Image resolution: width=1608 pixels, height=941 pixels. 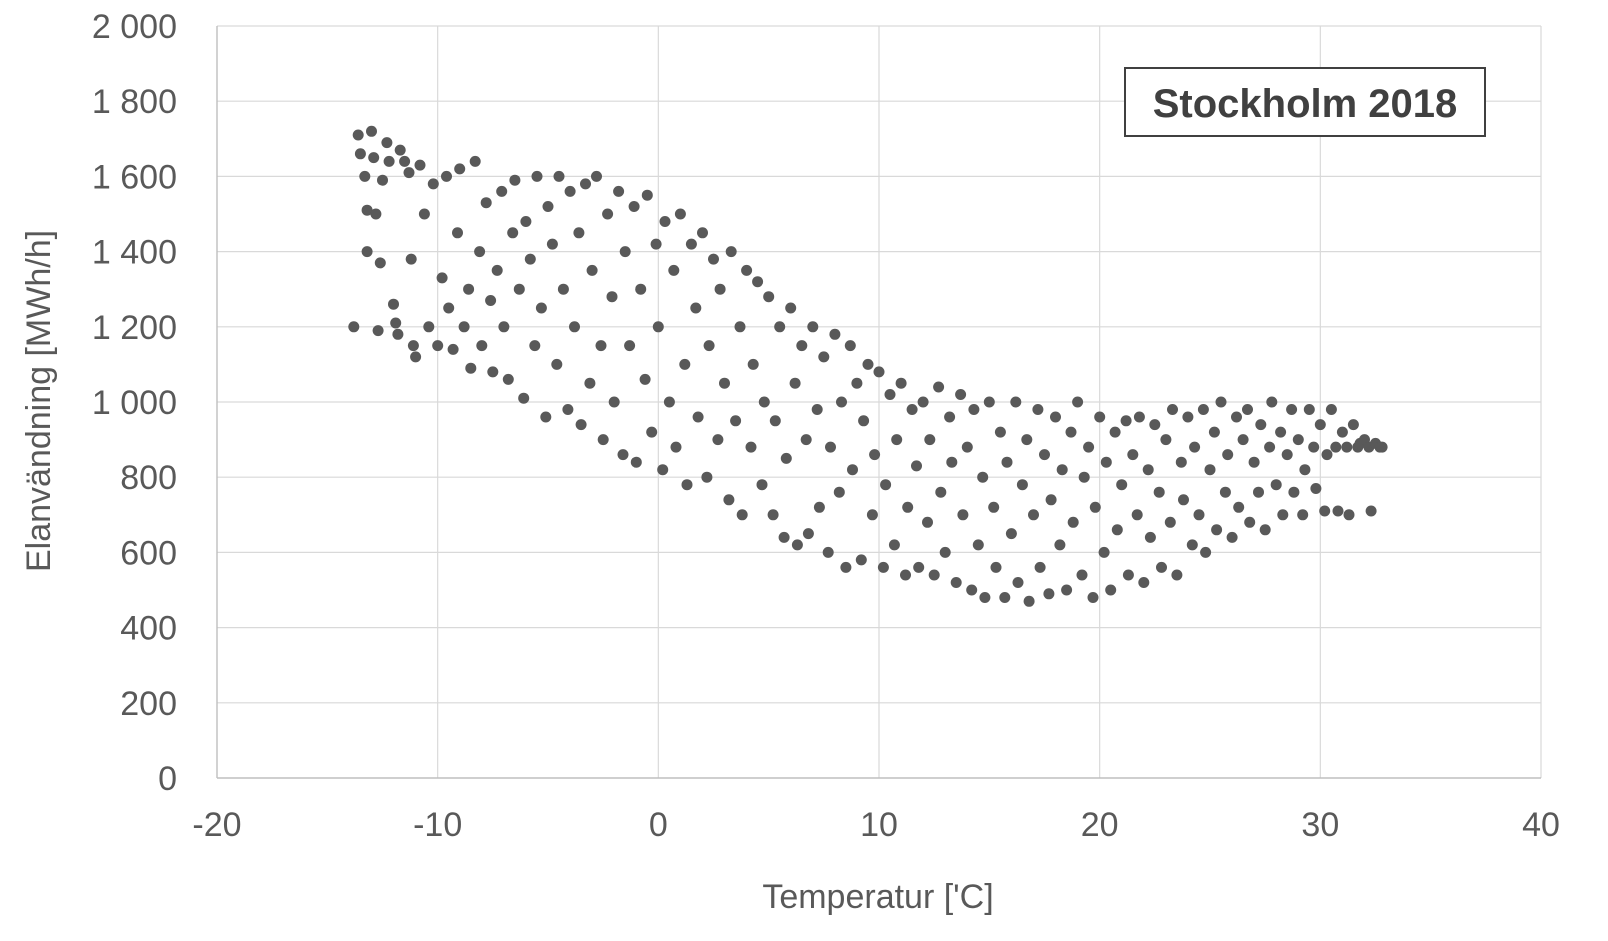 I want to click on y-tick-label: 1 000, so click(x=134, y=403).